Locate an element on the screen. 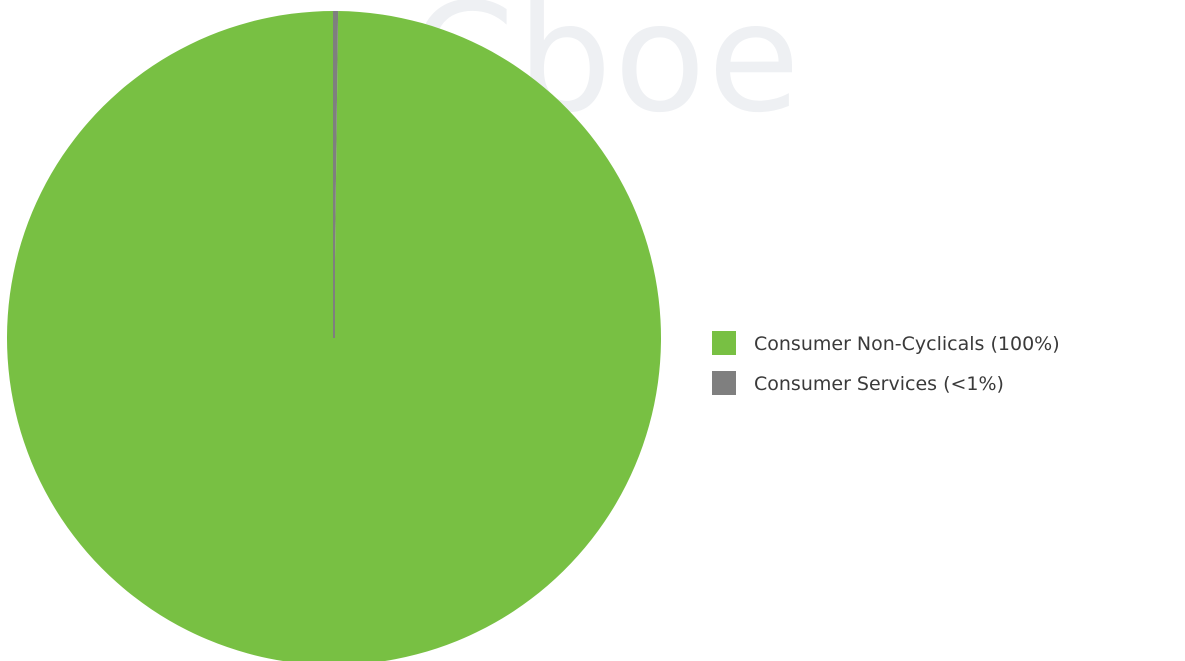 This screenshot has width=1185, height=661. legend-label-1: Consumer Services (<1%) is located at coordinates (879, 384).